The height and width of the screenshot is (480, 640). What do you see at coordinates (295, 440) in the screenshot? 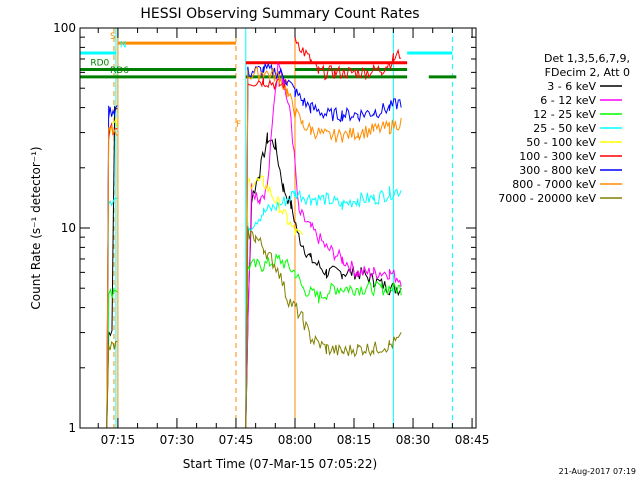
I see `x-tick-label-3: 08:00` at bounding box center [295, 440].